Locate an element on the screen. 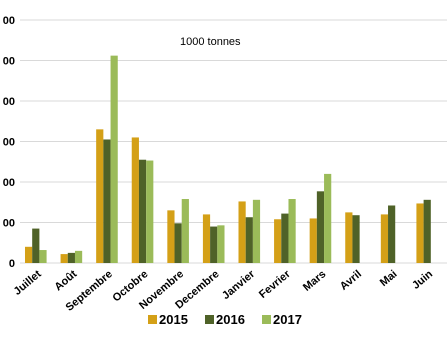 Image resolution: width=447 pixels, height=358 pixels. x-tick-label: Mai is located at coordinates (389, 278).